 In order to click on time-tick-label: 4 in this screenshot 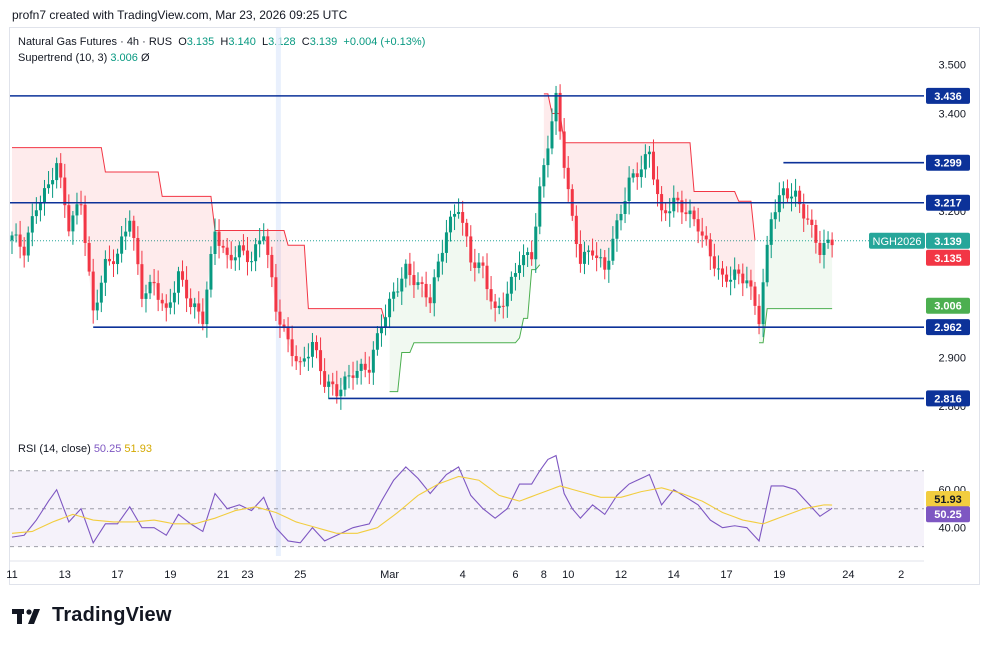, I will do `click(463, 575)`.